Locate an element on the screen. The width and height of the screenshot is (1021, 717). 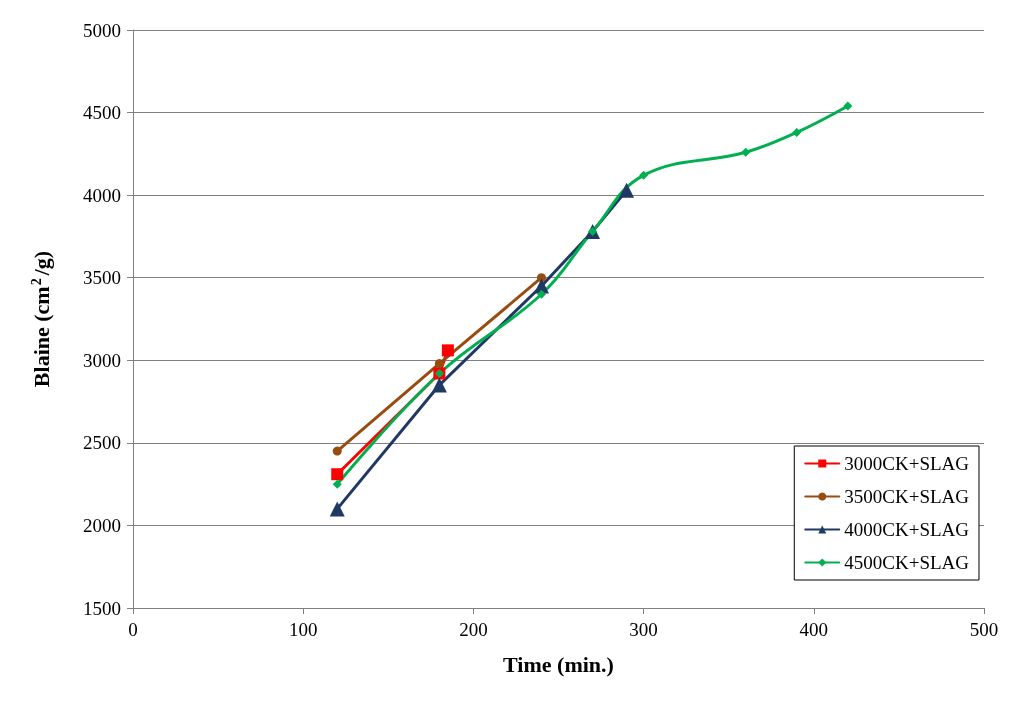
legend-label: 3000CK+SLAG is located at coordinates (907, 463).